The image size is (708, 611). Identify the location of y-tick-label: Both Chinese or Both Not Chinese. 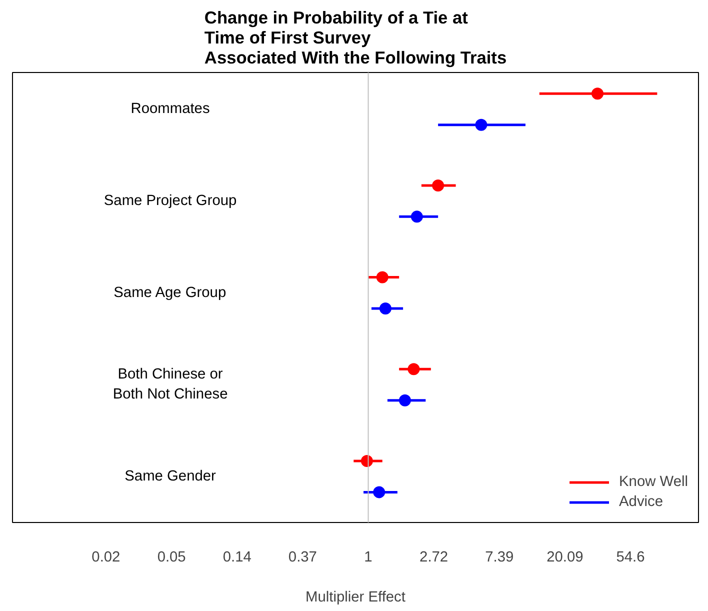
(170, 384).